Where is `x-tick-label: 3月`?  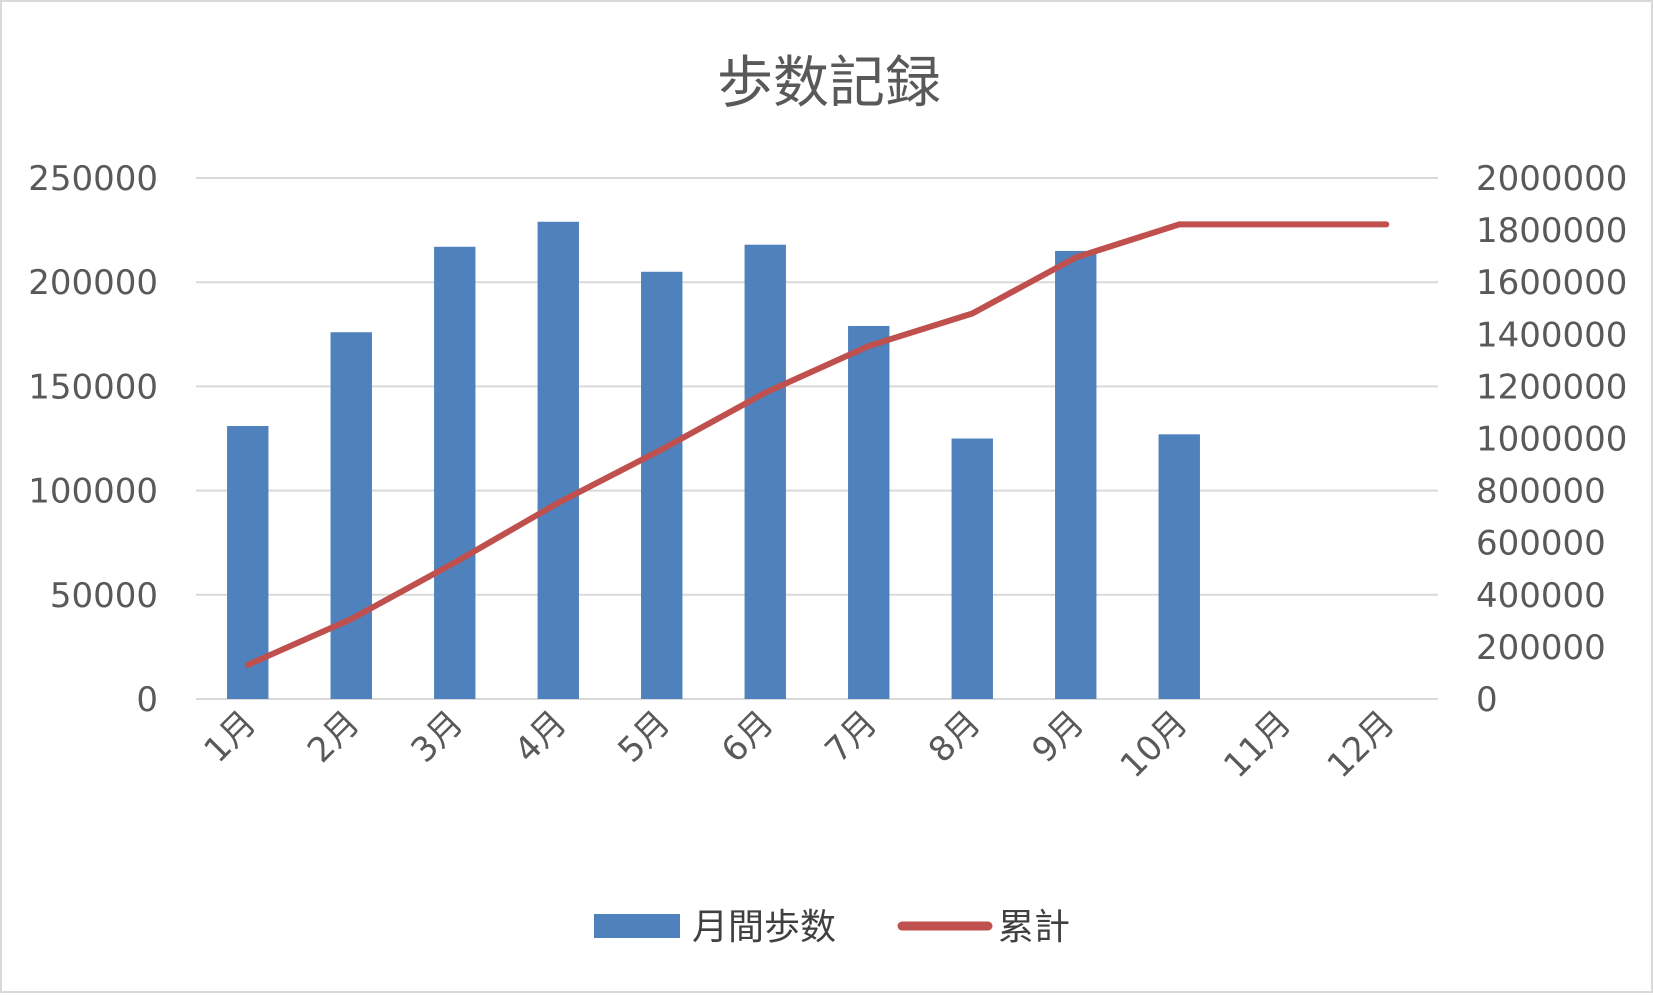
x-tick-label: 3月 is located at coordinates (437, 737).